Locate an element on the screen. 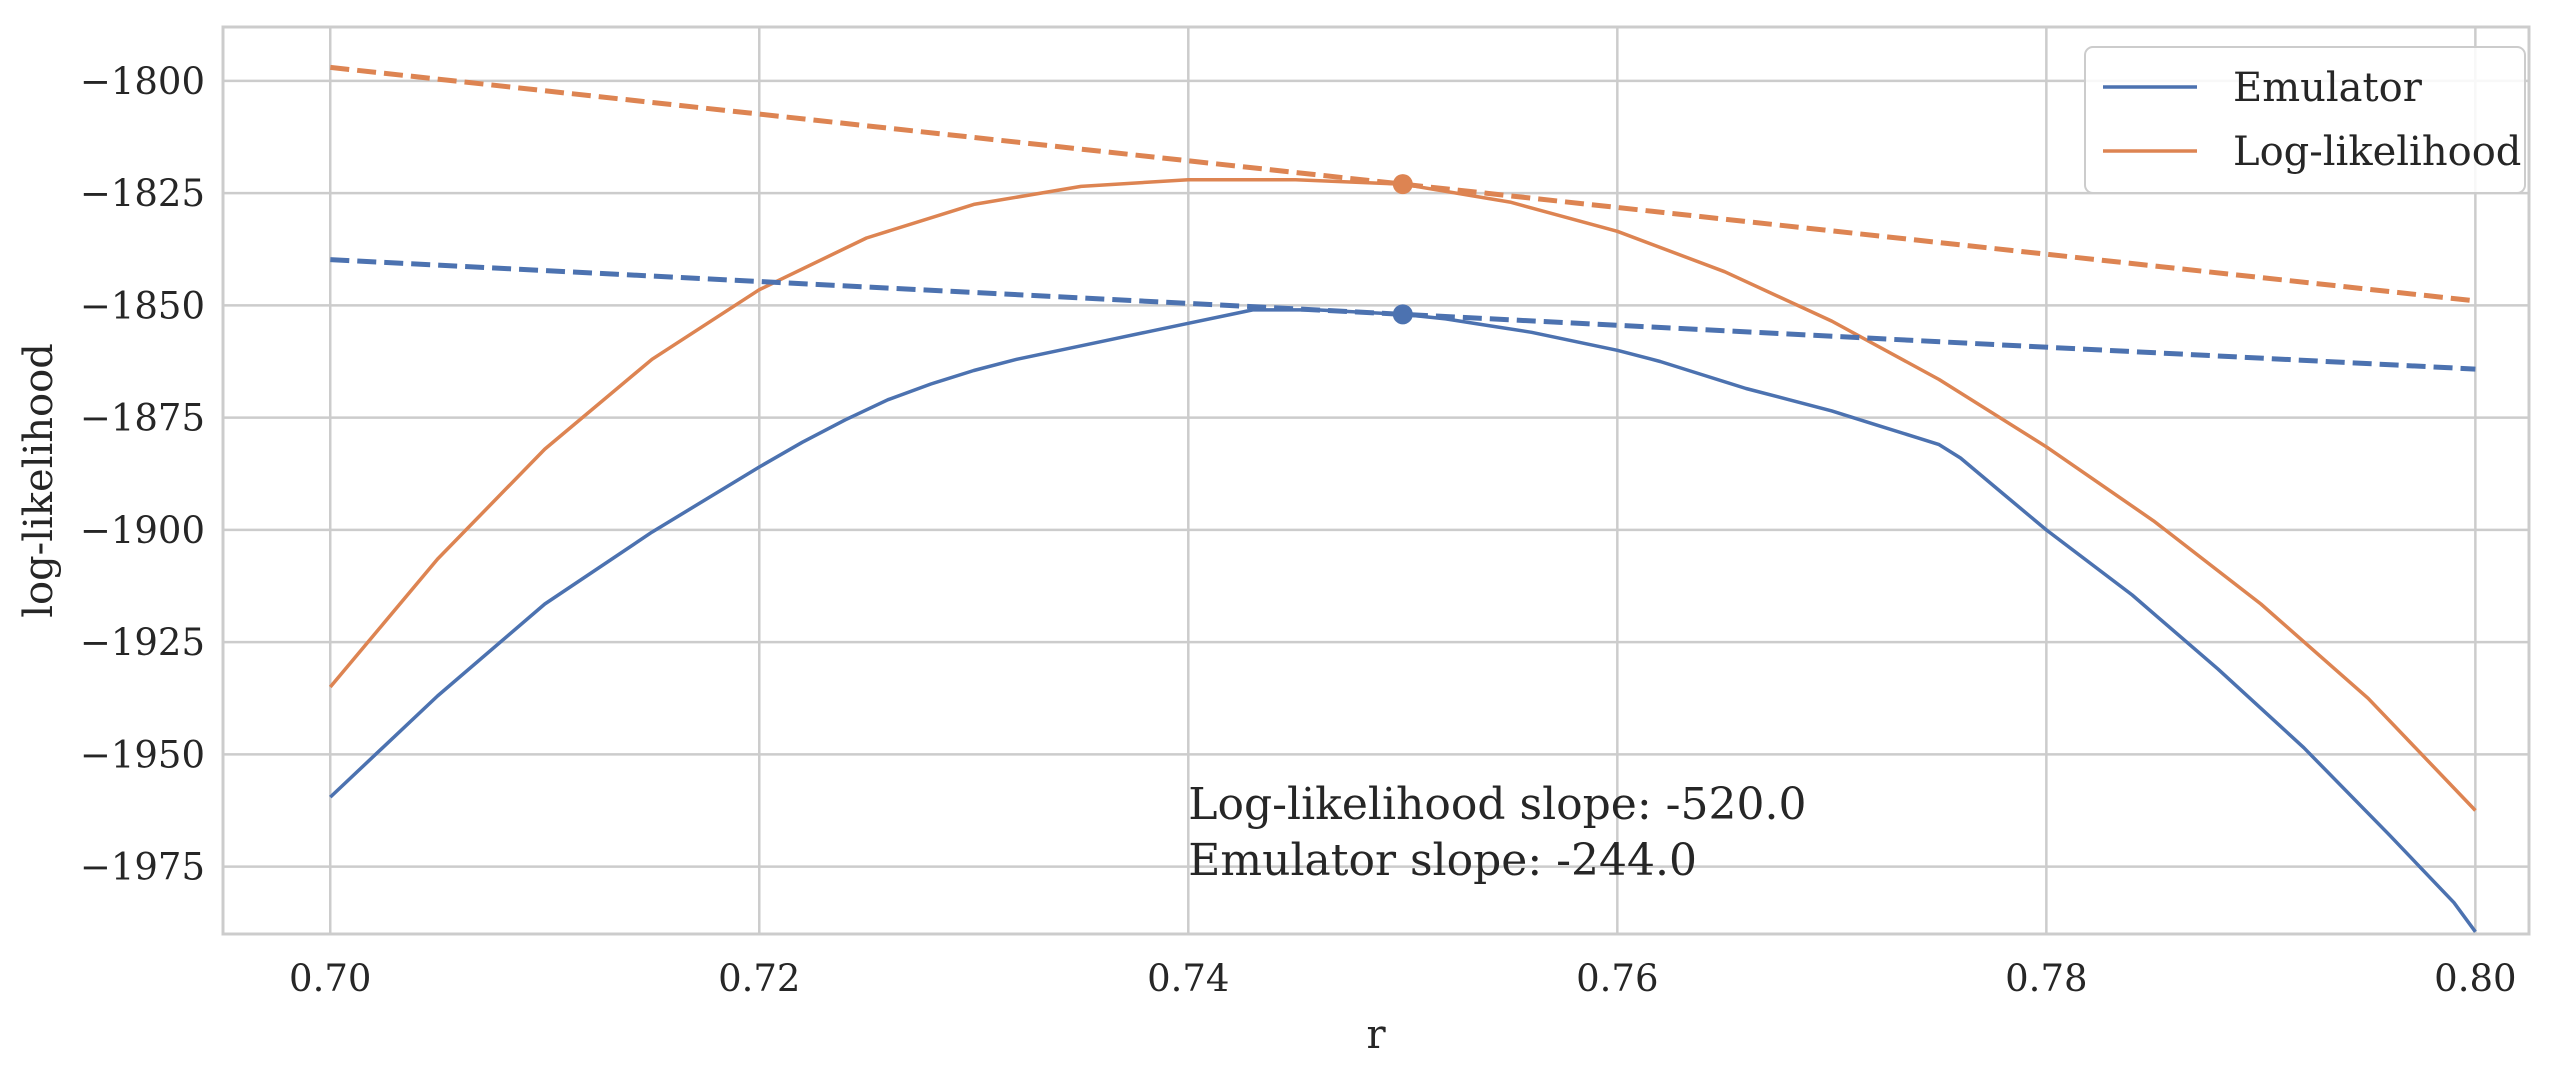 This screenshot has height=1077, width=2572. y-tick-label: −1925 is located at coordinates (142, 642).